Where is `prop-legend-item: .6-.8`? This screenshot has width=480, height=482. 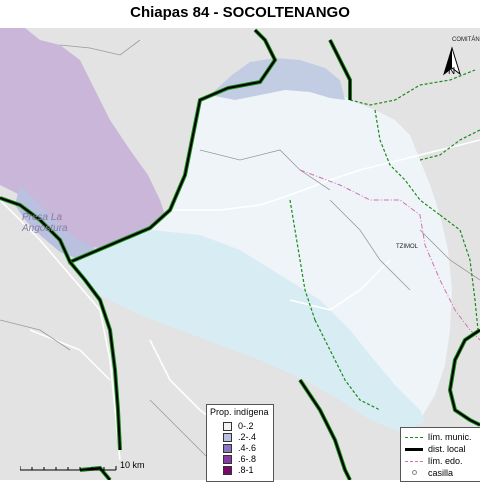 prop-legend-item: .6-.8 is located at coordinates (239, 459).